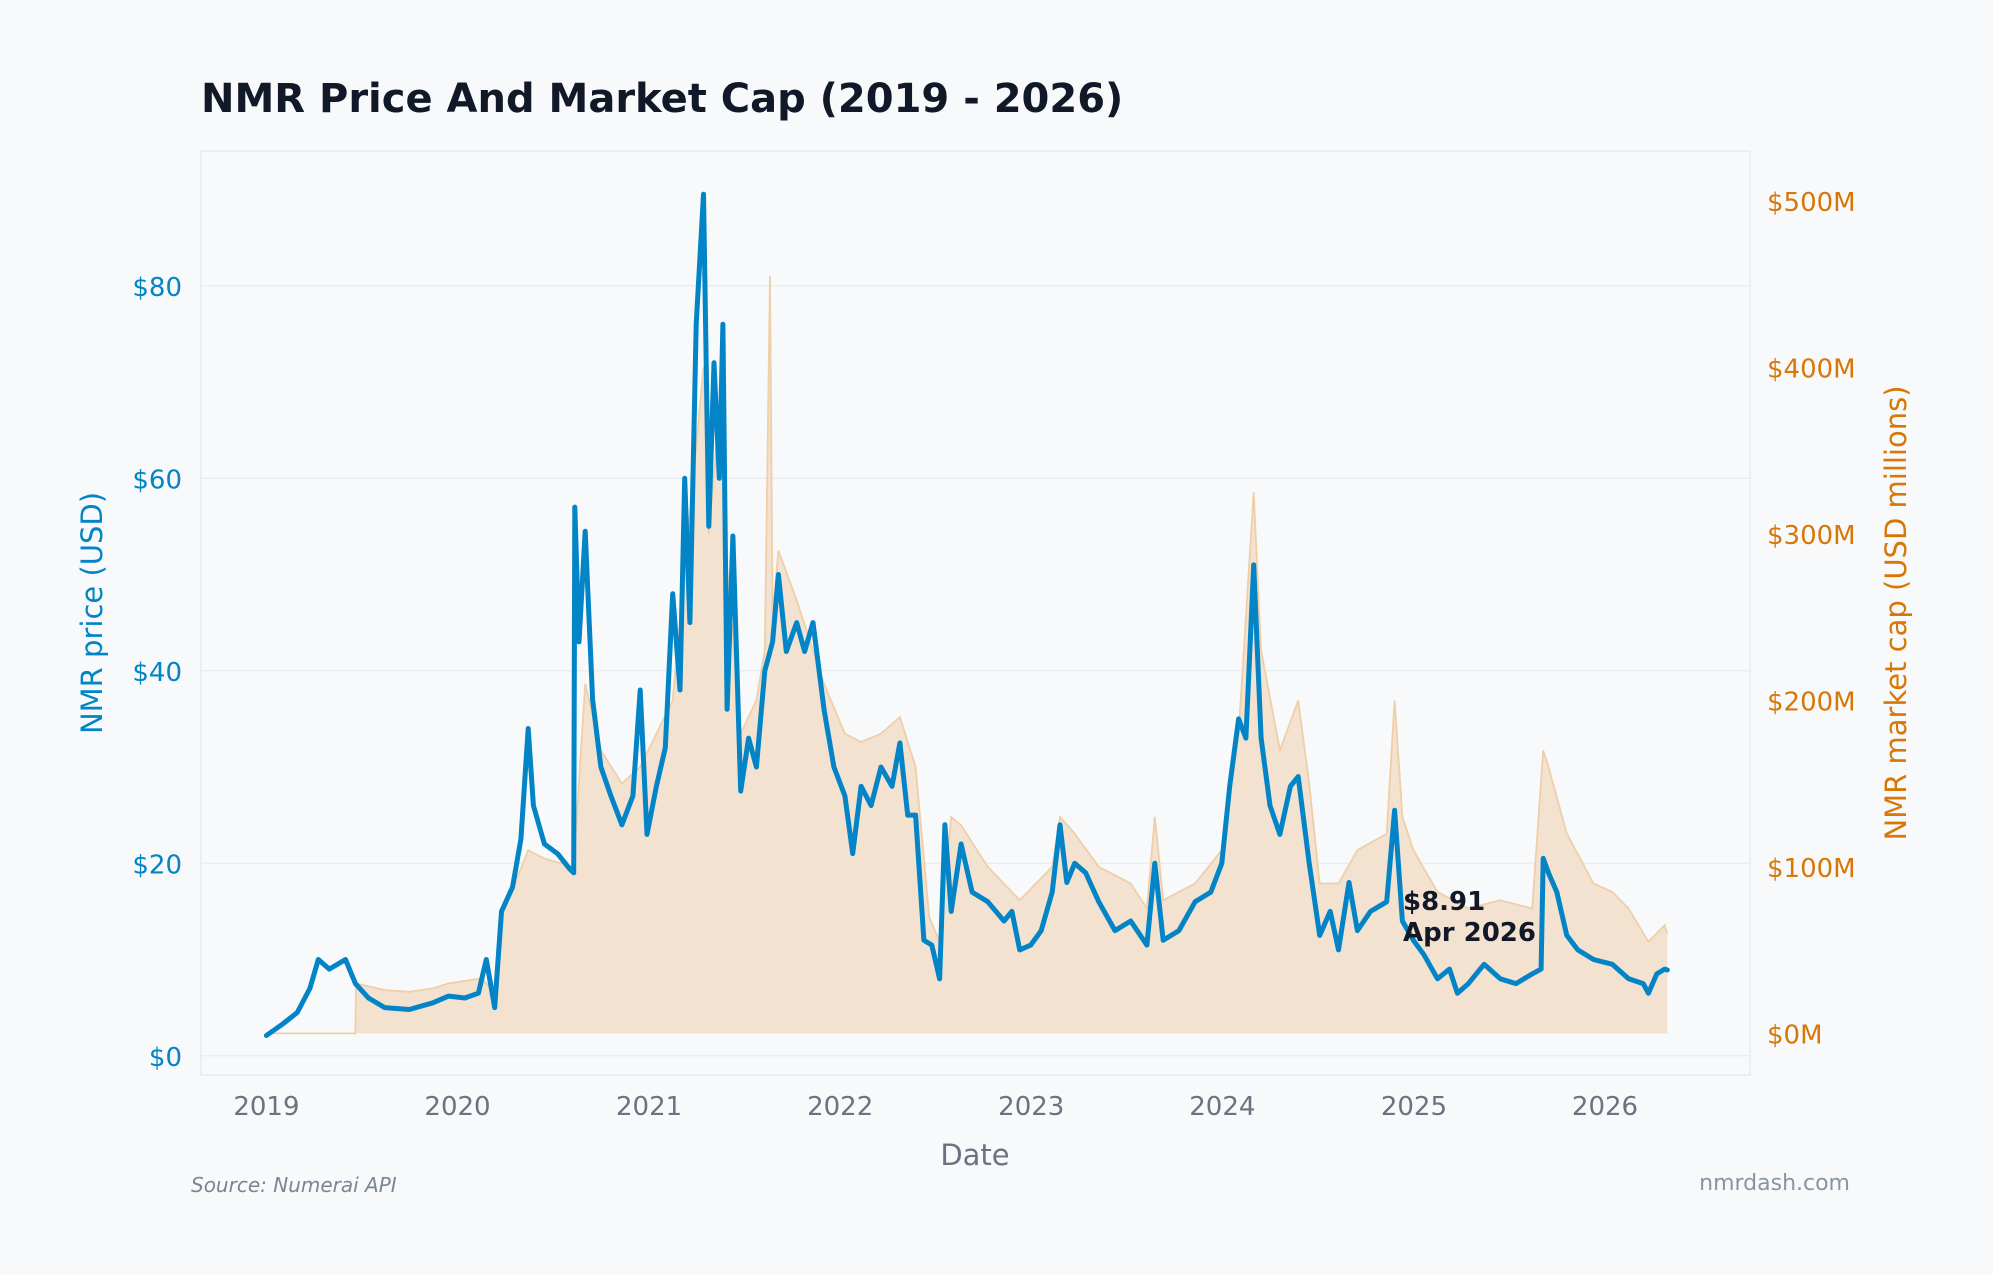 The image size is (1993, 1275). I want to click on left-tick-label: $0, so click(165, 1058).